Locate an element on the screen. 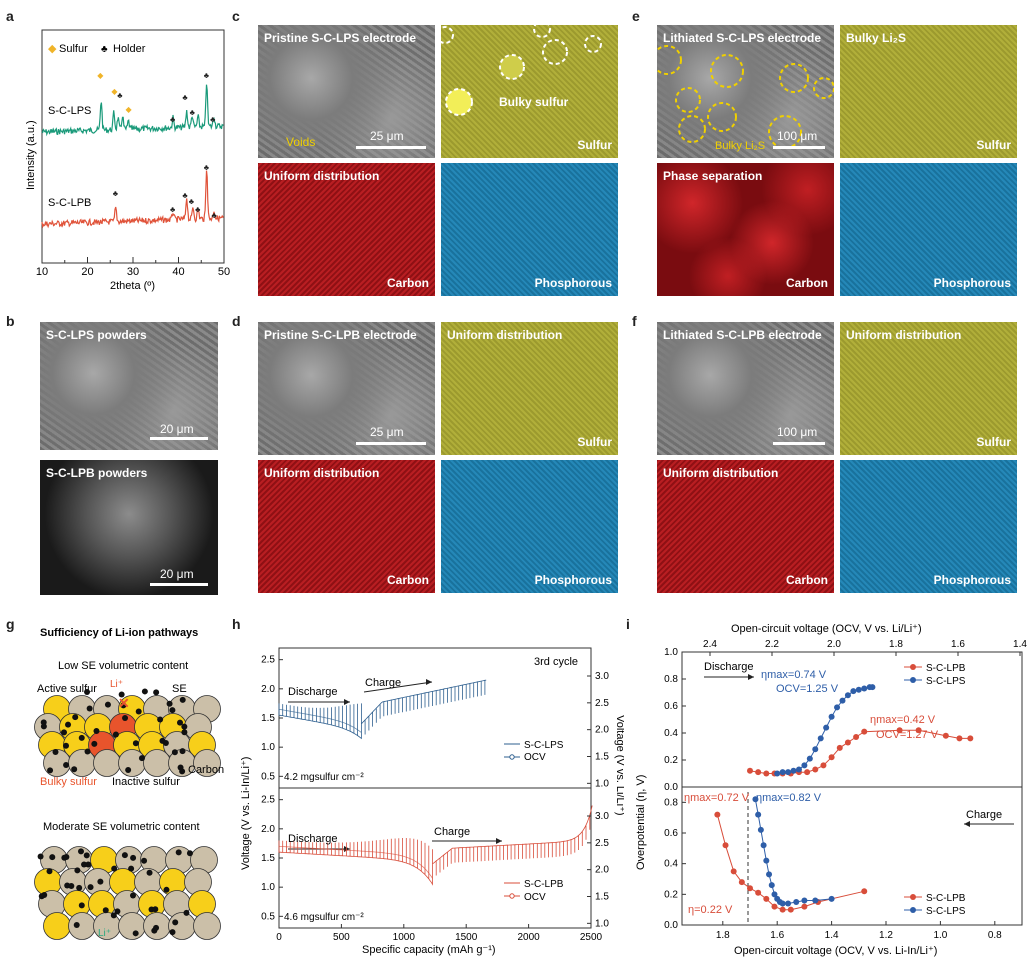 Image resolution: width=1028 pixels, height=958 pixels. h-ytick-label: 2.5 is located at coordinates (268, 660).